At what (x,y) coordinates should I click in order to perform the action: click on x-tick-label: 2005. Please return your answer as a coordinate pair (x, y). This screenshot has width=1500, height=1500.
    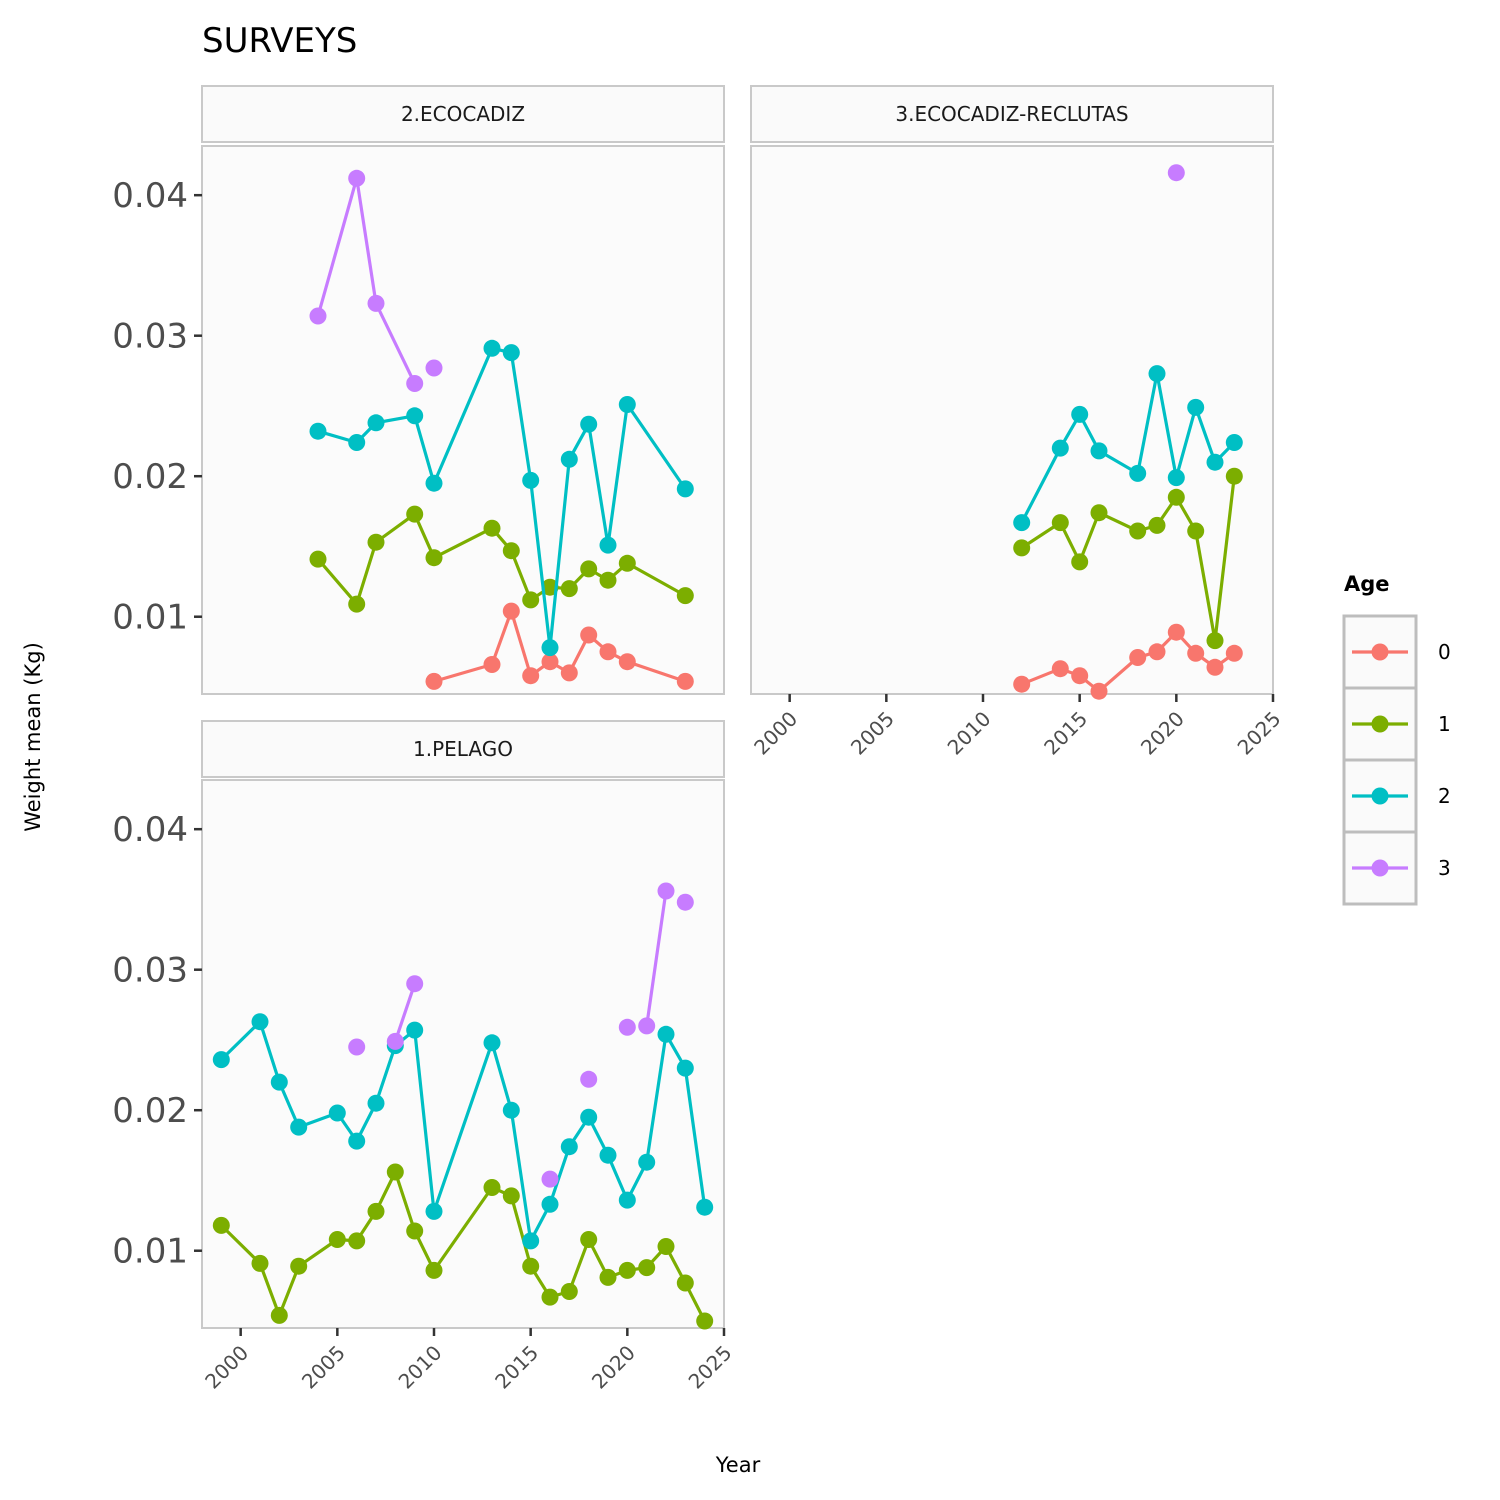
    Looking at the image, I should click on (872, 733).